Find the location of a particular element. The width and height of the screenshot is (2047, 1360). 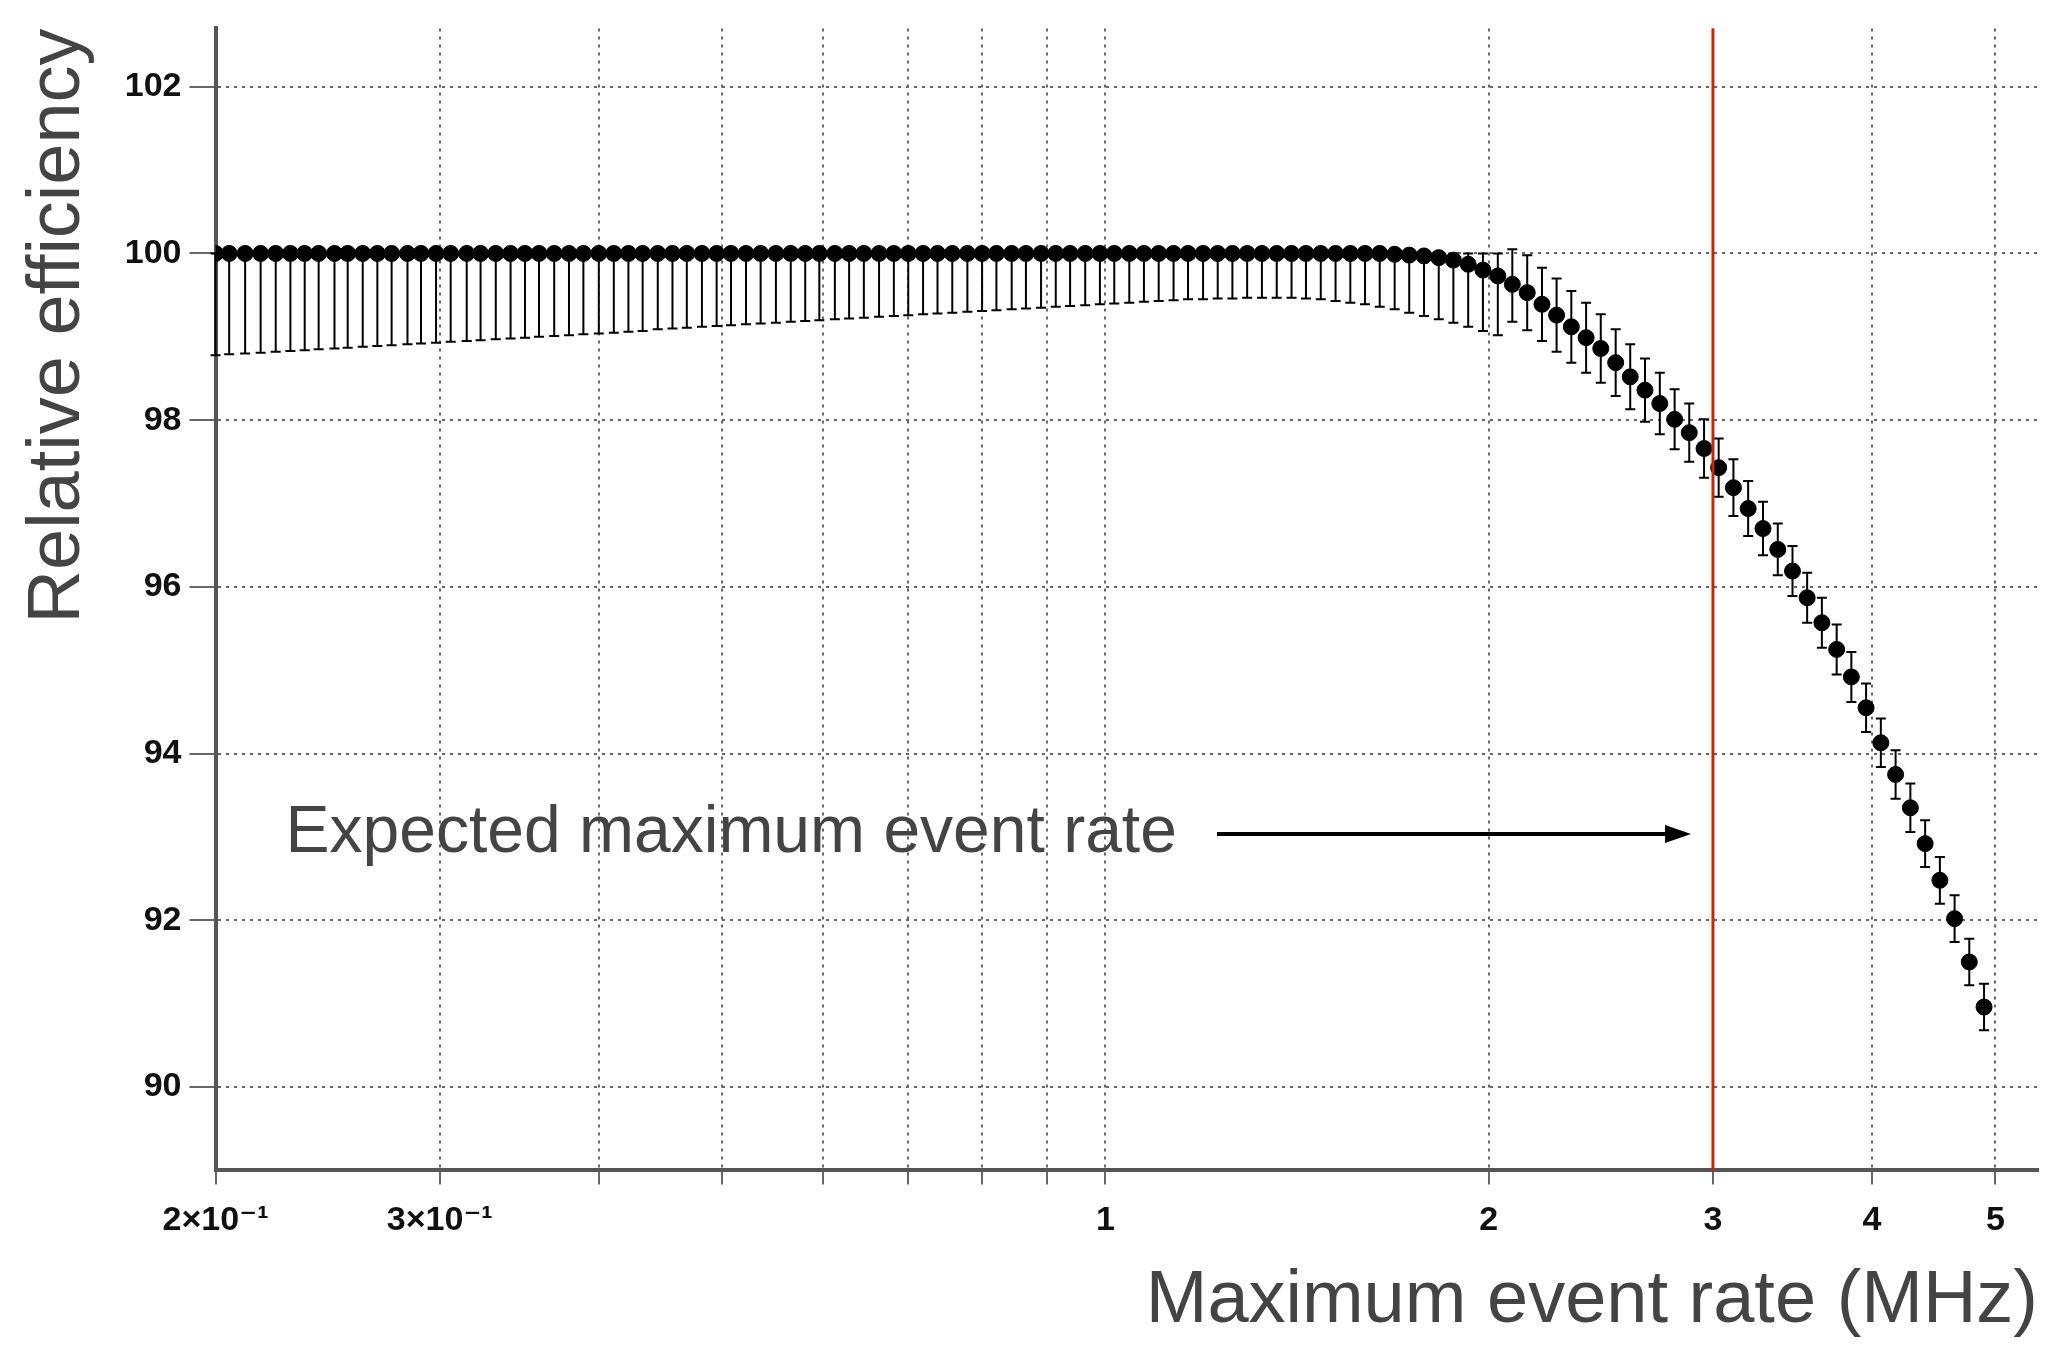

x-tick-label: 2×10⁻¹ is located at coordinates (215, 1218).